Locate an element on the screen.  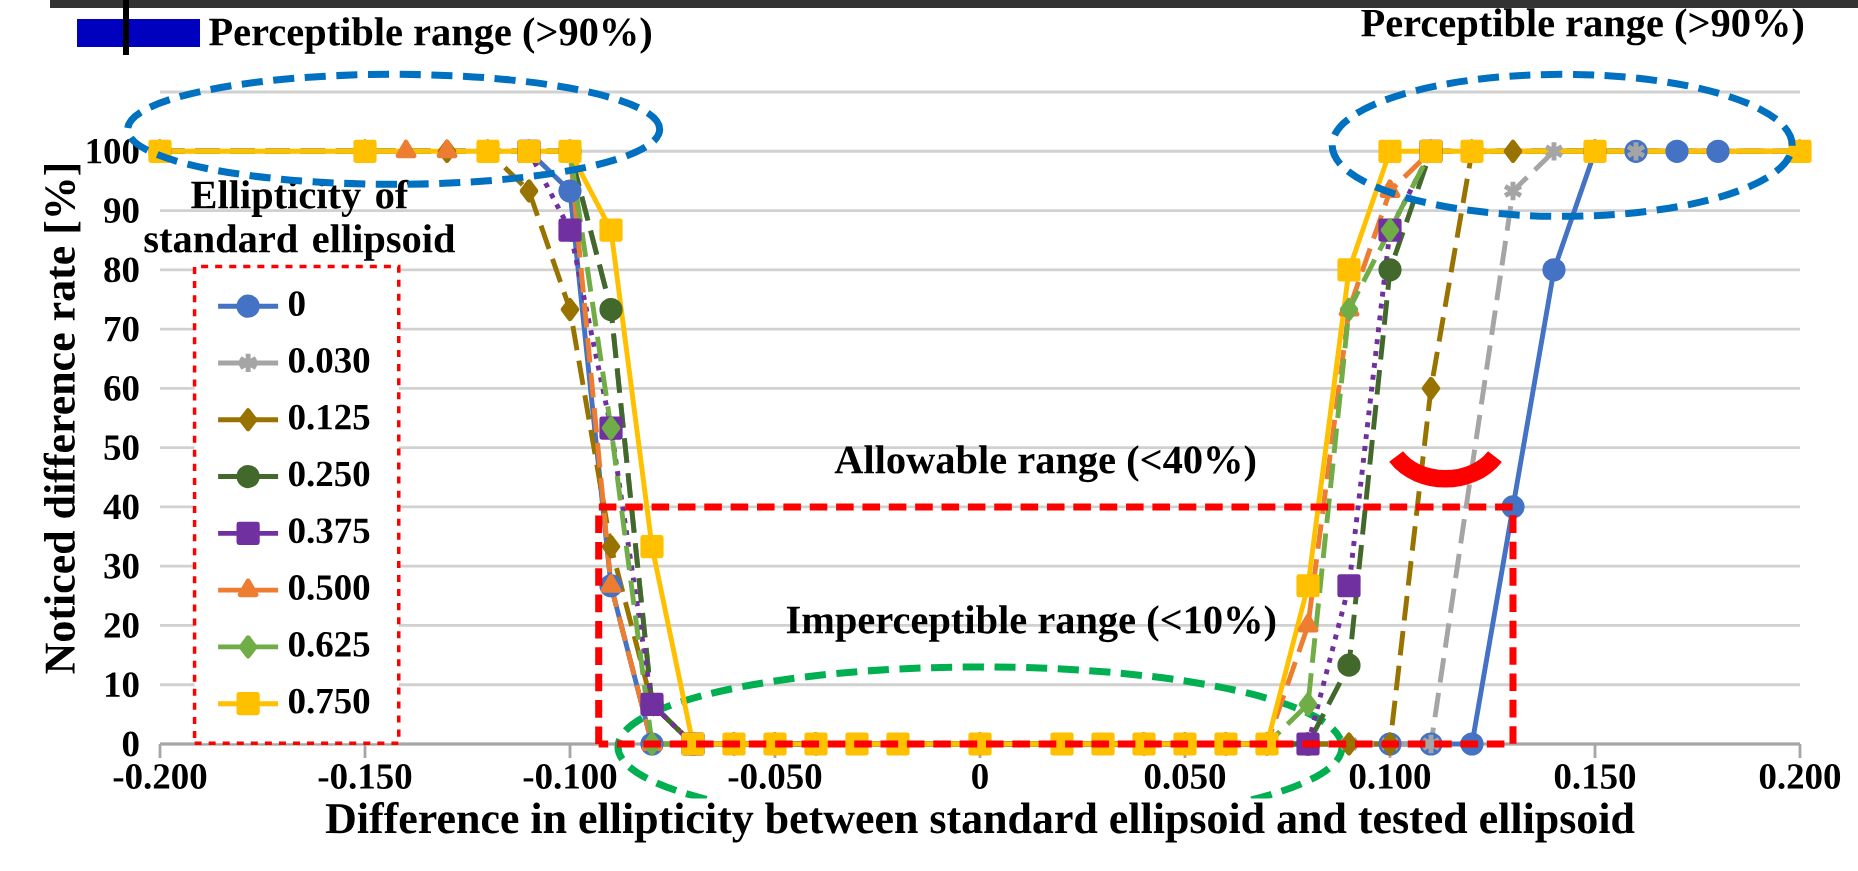
y-tick-label: 20 is located at coordinates (121, 625).